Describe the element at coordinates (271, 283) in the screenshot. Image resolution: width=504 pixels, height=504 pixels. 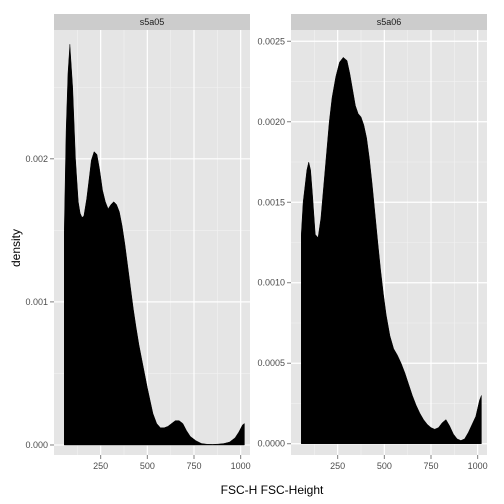
I see `y-tick-label: 0.0010` at that location.